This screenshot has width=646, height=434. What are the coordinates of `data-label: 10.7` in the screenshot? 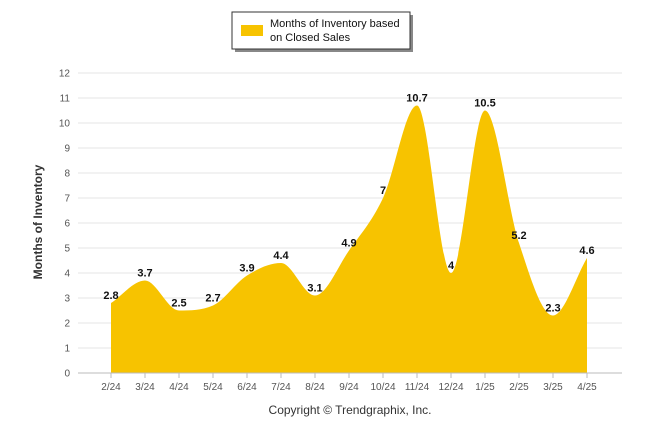 It's located at (416, 99).